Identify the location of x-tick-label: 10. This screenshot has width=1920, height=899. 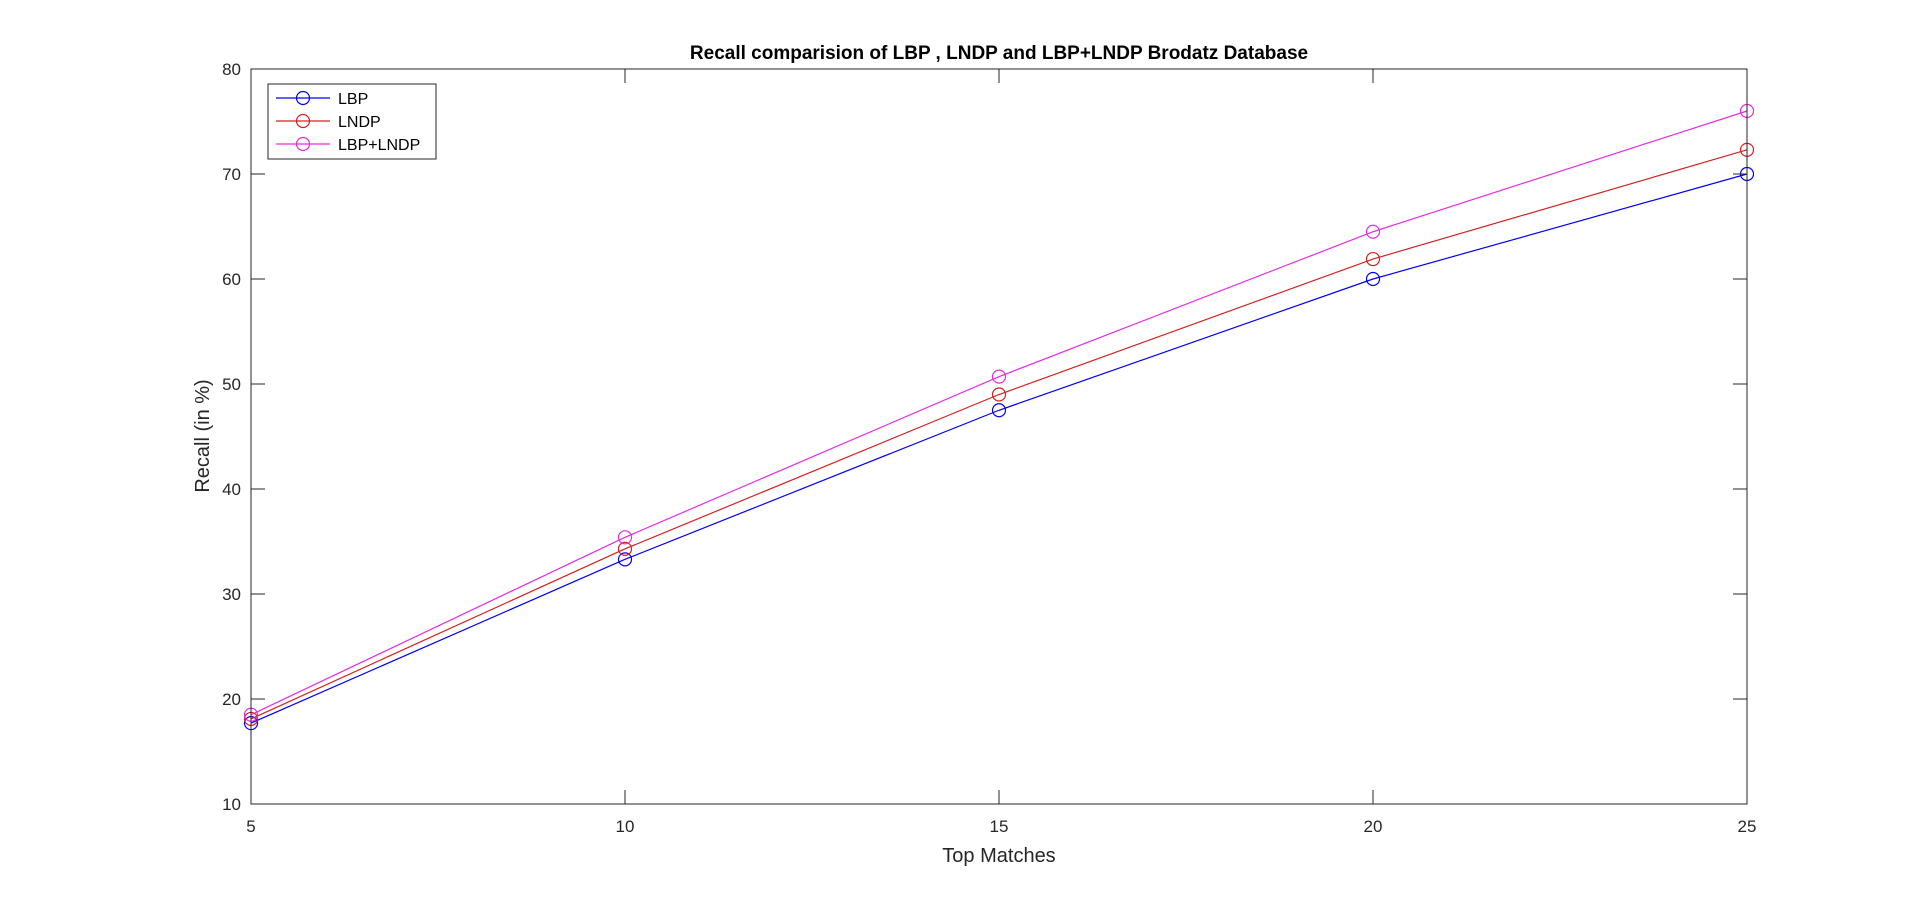
(625, 826).